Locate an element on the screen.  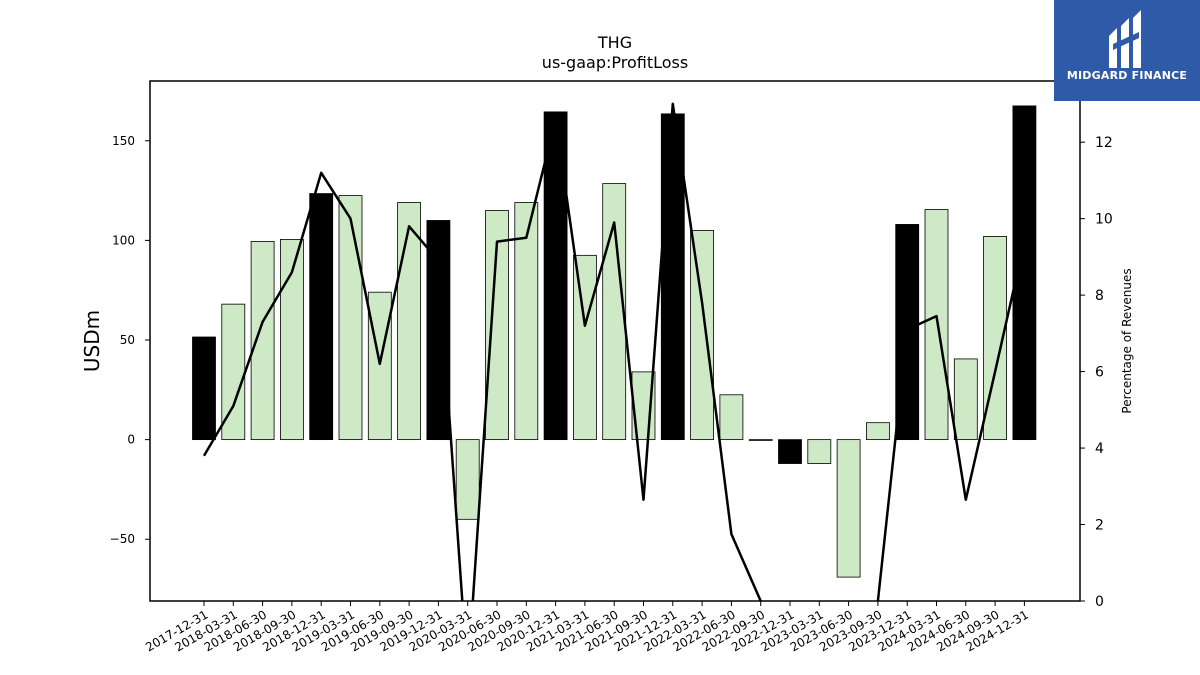
y-axis-left: −50 0 50 100 150 is located at coordinates (130, 340).